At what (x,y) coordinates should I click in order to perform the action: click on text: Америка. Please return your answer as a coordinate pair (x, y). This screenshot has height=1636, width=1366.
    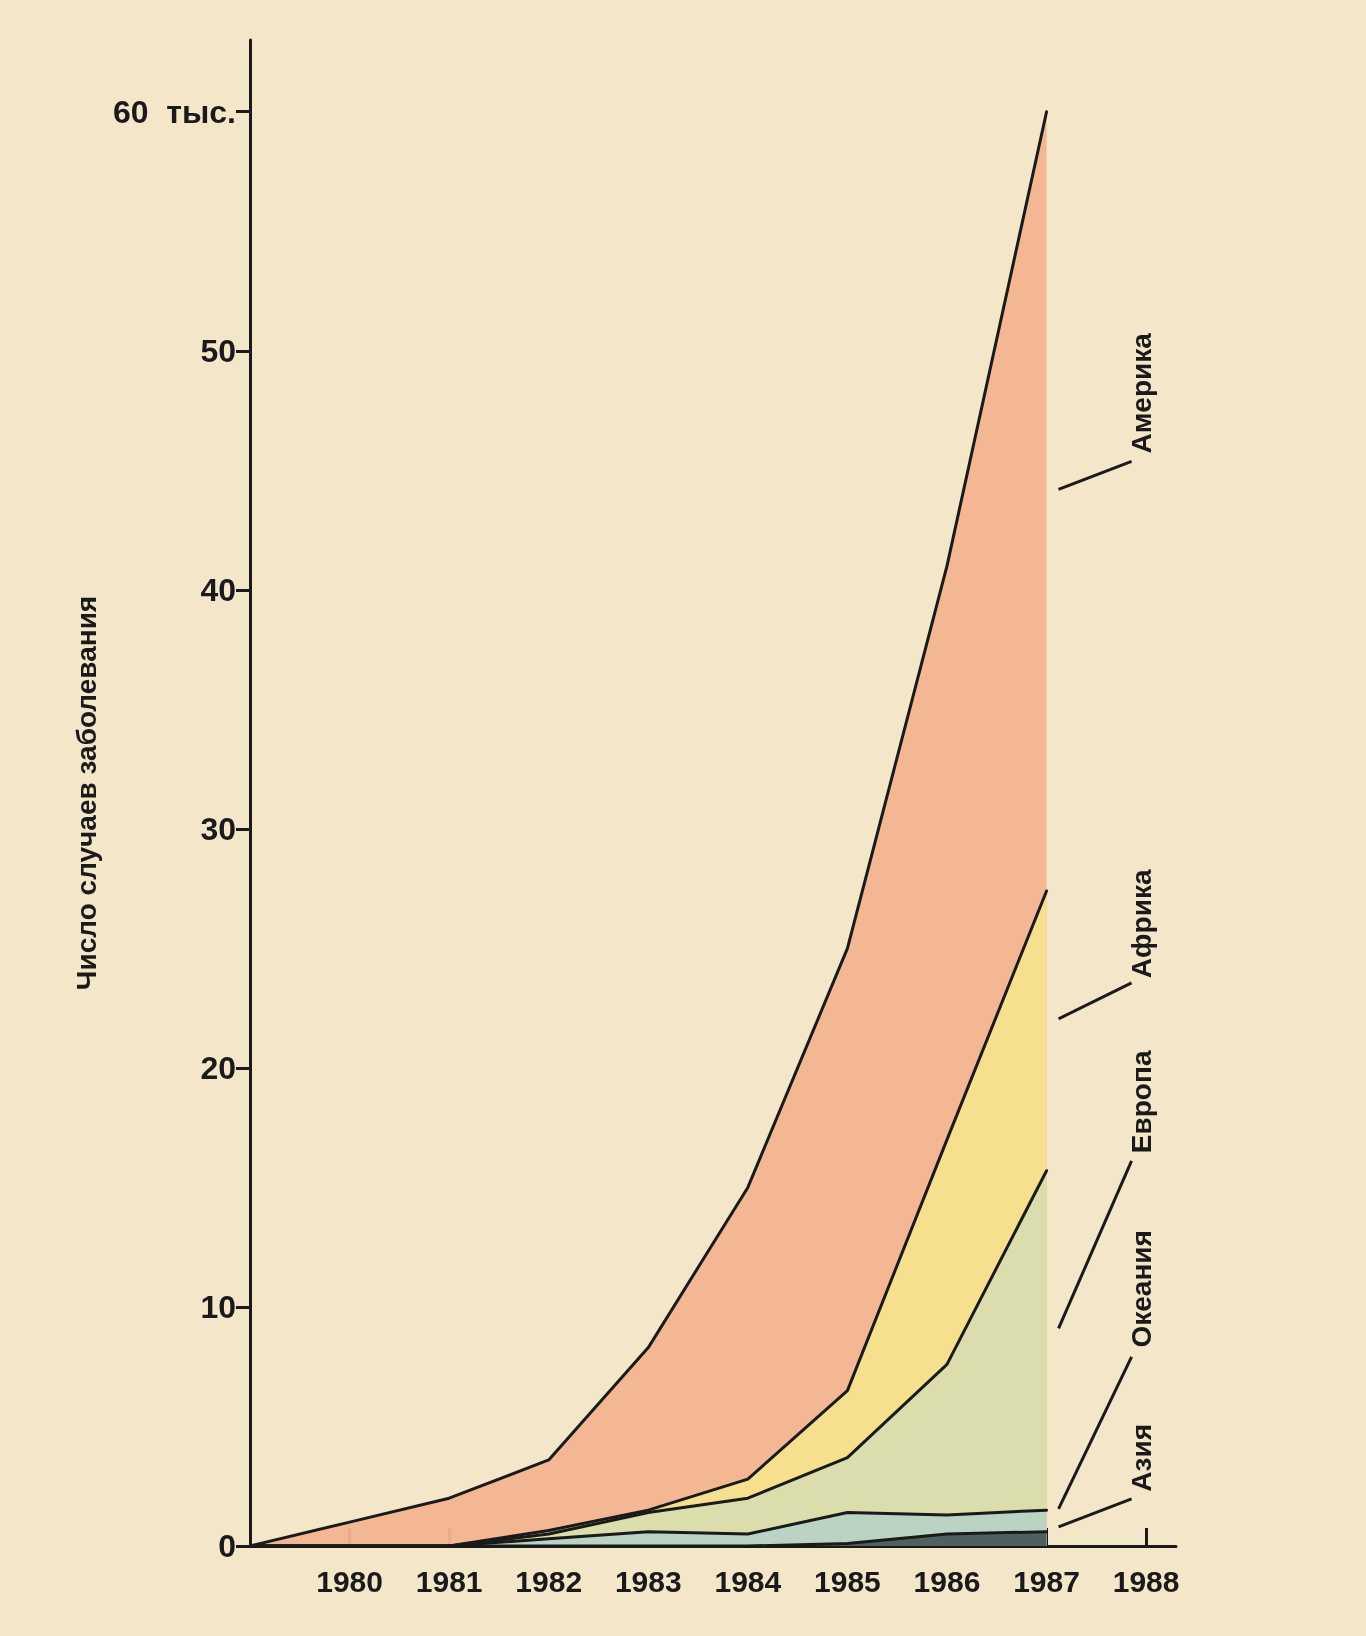
    Looking at the image, I should click on (1142, 393).